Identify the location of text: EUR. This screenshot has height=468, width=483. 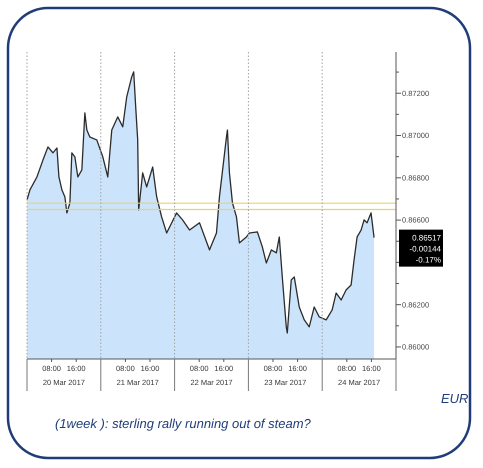
(454, 398).